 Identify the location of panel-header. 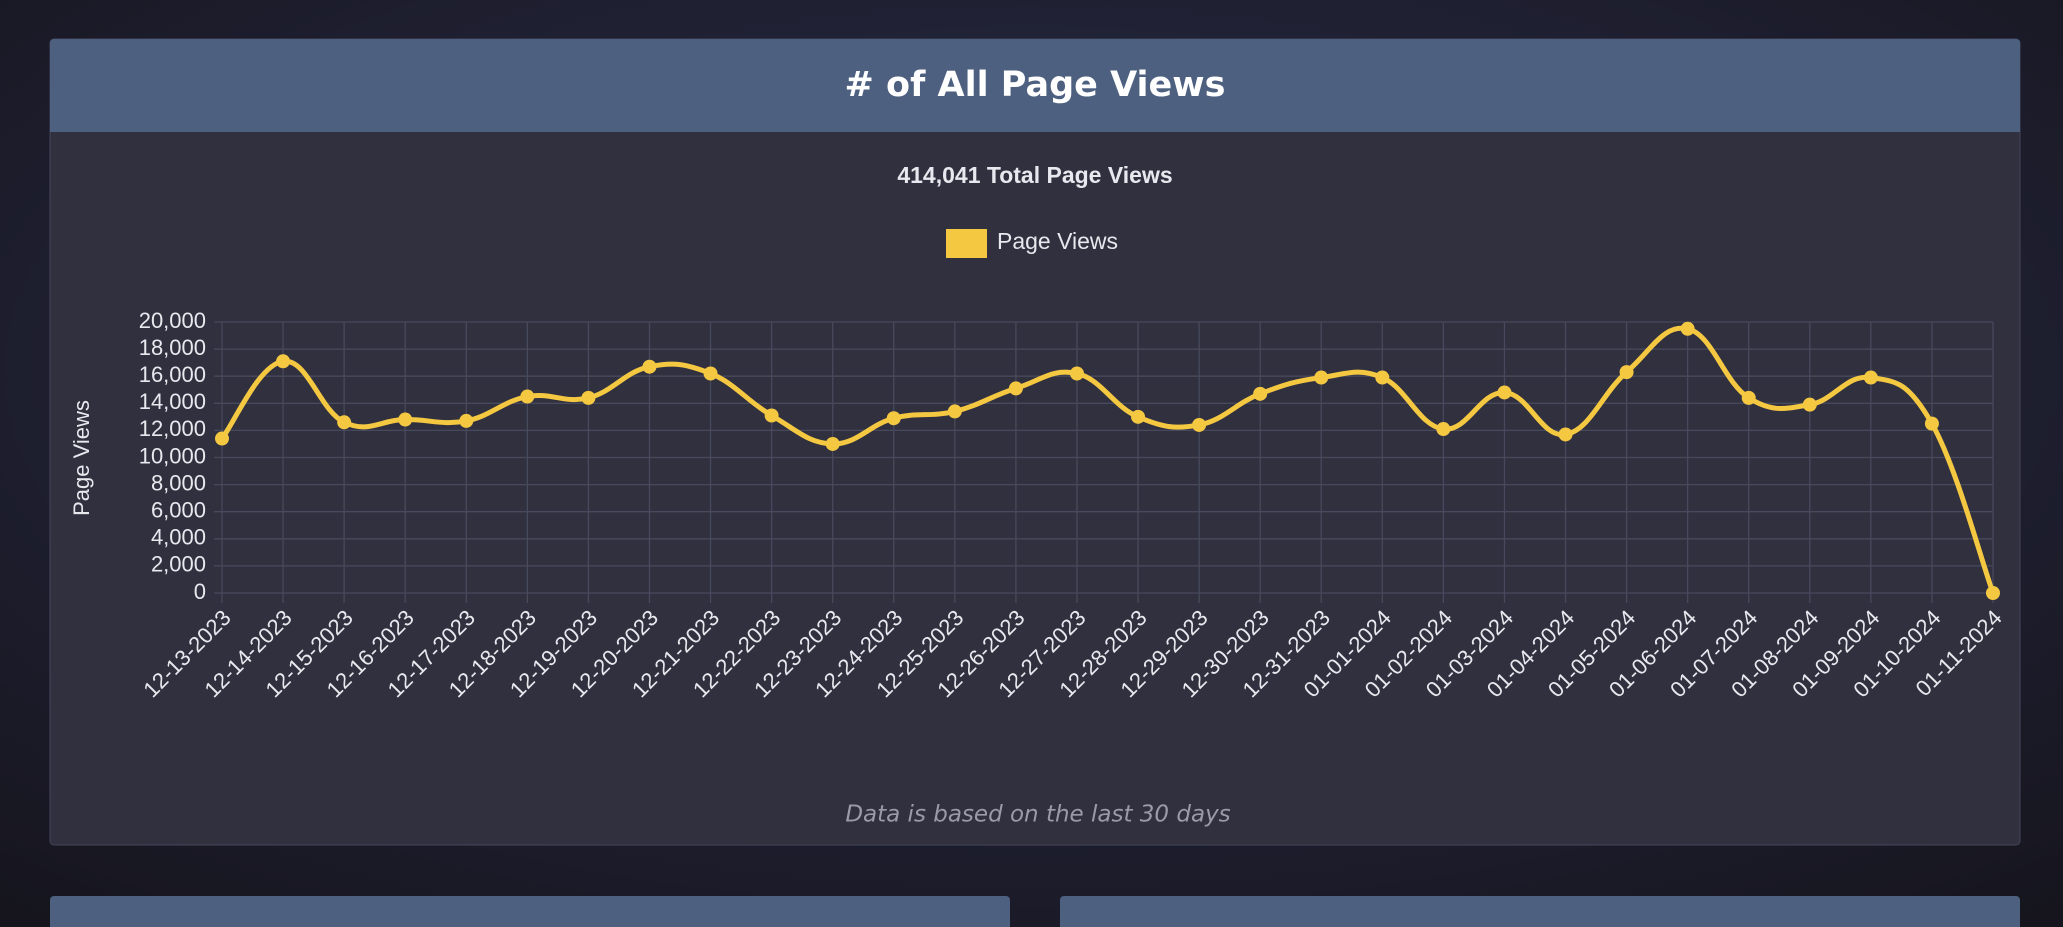
(1035, 85).